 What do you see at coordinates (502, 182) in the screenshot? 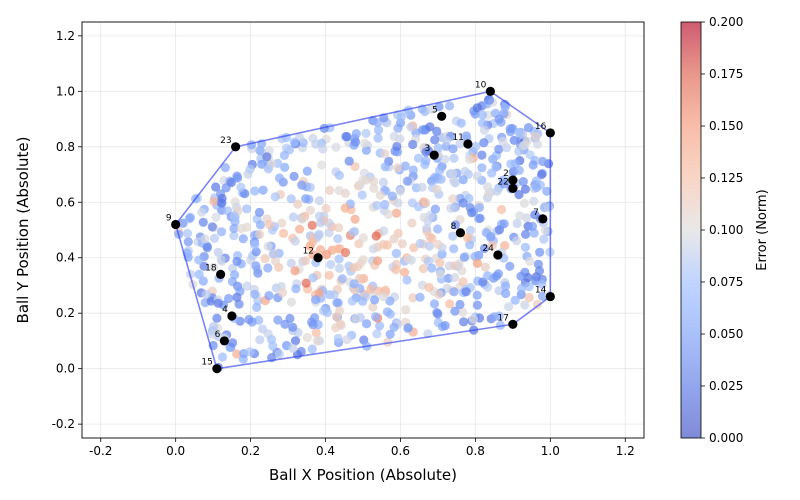
I see `anchor-point-label: 22` at bounding box center [502, 182].